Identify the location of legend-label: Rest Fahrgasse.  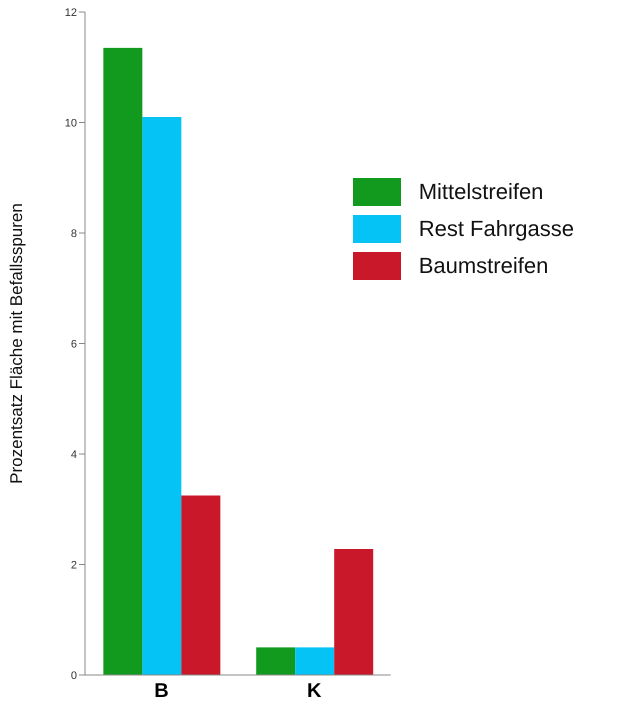
(496, 229).